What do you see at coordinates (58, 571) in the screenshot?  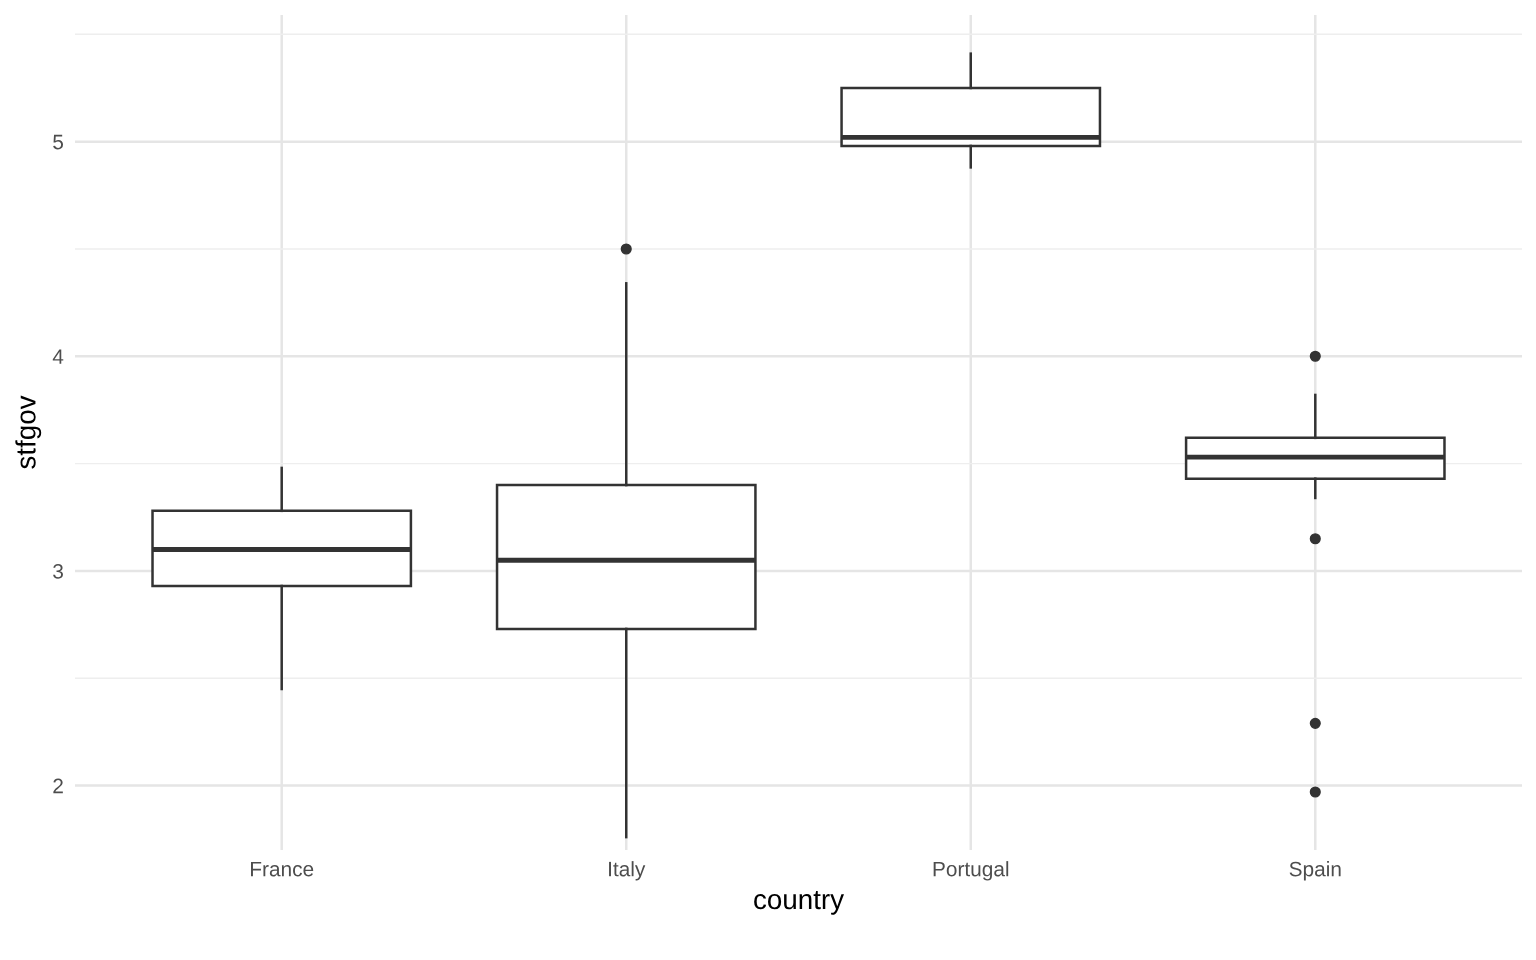 I see `y-tick-label: 3` at bounding box center [58, 571].